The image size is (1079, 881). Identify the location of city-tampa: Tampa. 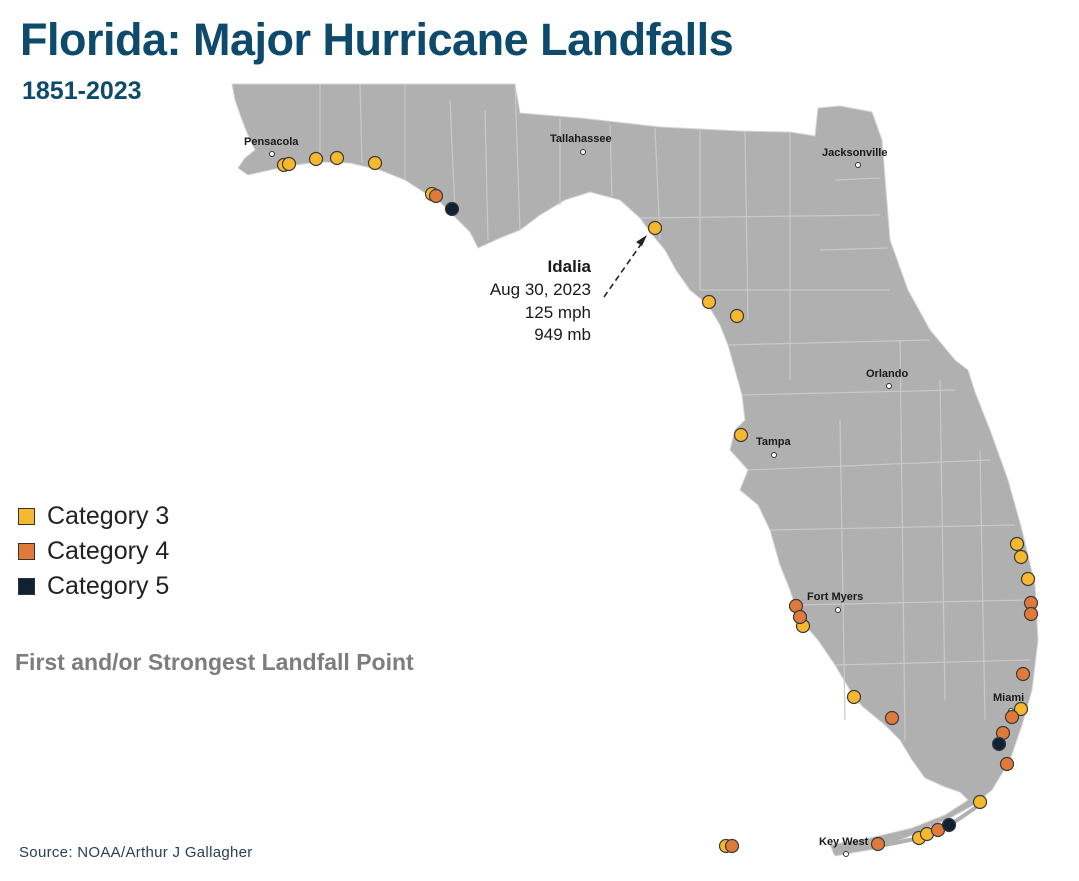
(774, 447).